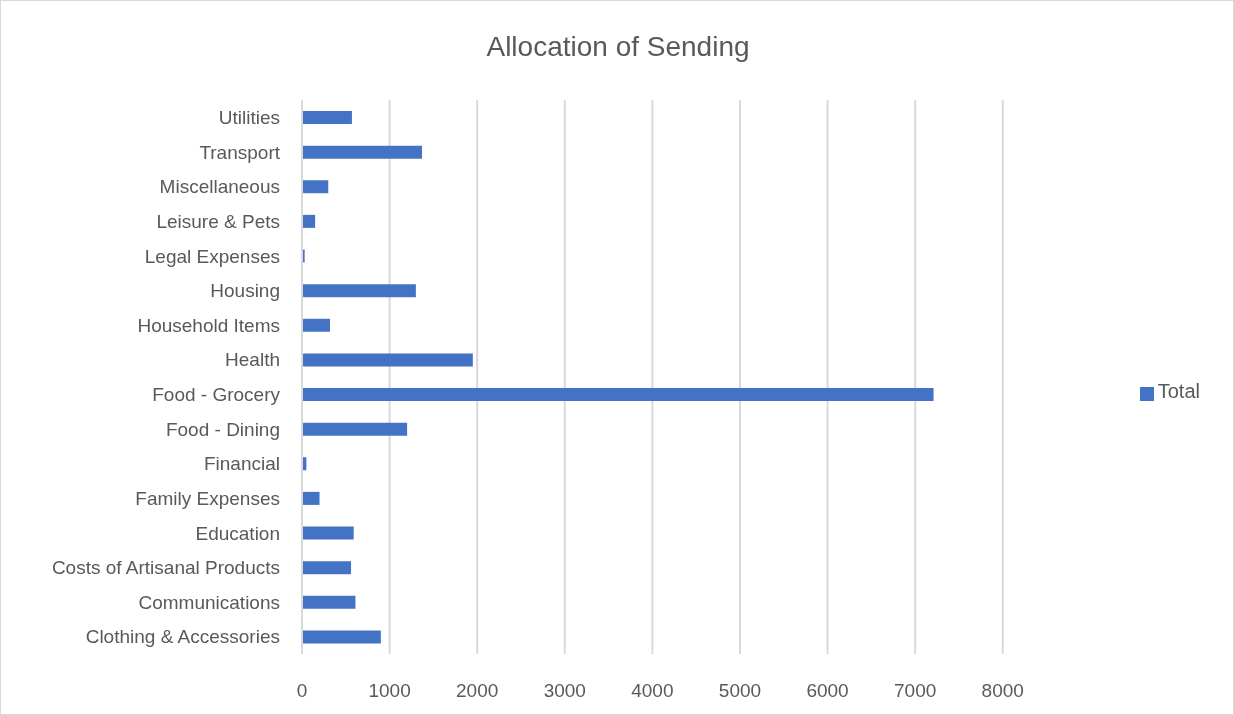  Describe the element at coordinates (1002, 691) in the screenshot. I see `x-tick-label: 8000` at that location.